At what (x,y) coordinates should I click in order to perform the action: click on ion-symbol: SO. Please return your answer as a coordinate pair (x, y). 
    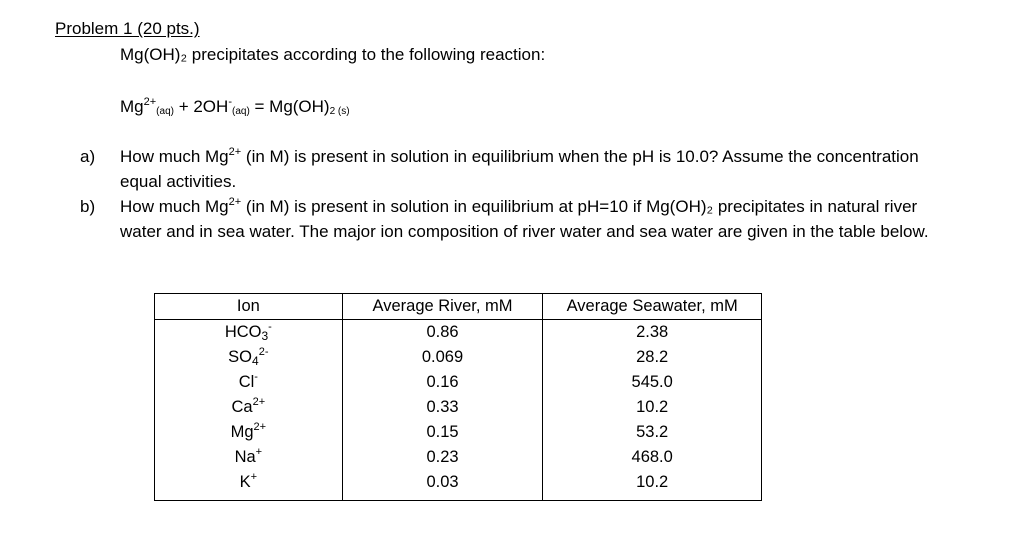
    Looking at the image, I should click on (240, 357).